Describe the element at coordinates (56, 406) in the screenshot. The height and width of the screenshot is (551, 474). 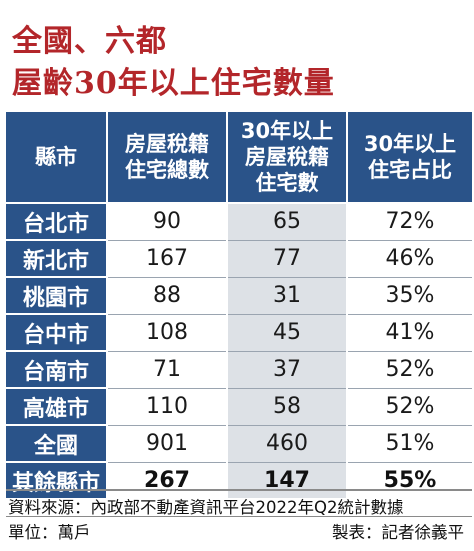
I see `region-cell: 高雄市` at that location.